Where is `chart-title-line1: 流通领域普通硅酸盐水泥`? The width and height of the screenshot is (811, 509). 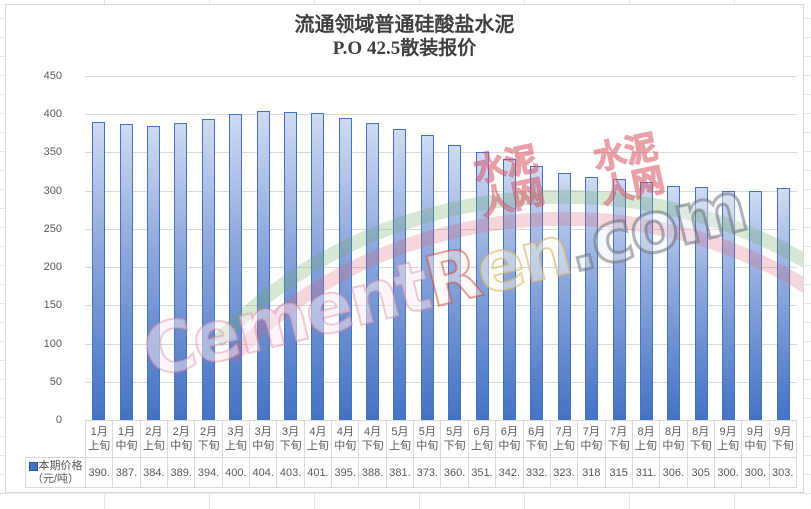
chart-title-line1: 流通领域普通硅酸盐水泥 is located at coordinates (404, 25).